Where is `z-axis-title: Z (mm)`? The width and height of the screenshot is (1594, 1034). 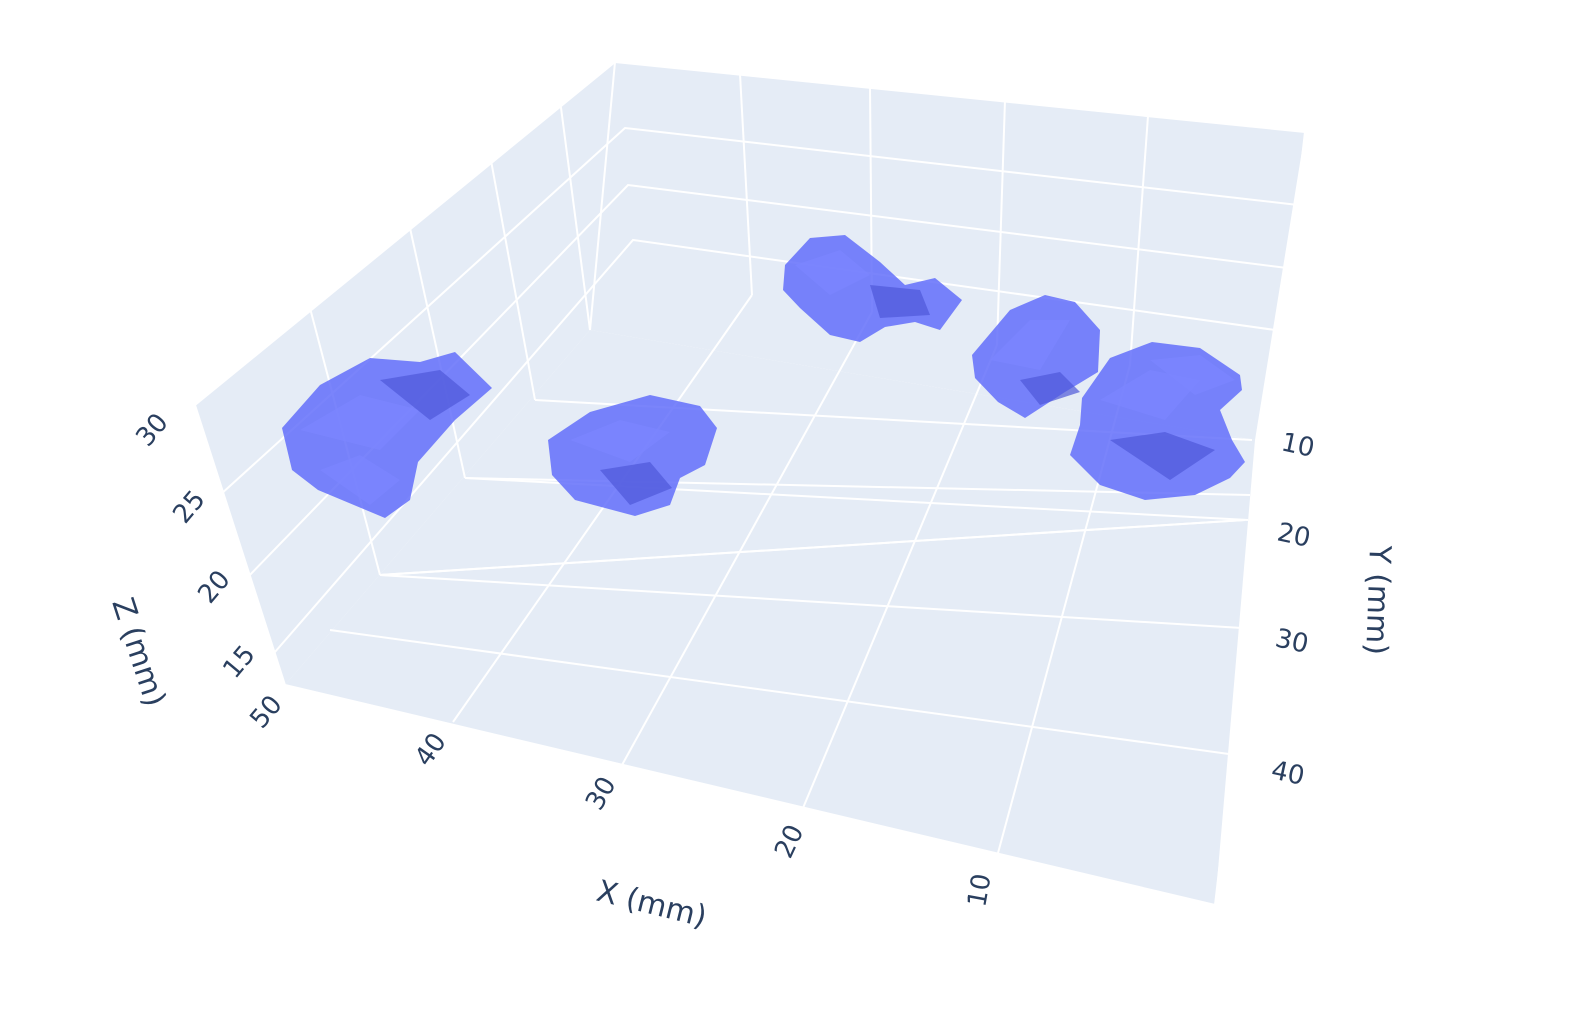
z-axis-title: Z (mm) is located at coordinates (138, 652).